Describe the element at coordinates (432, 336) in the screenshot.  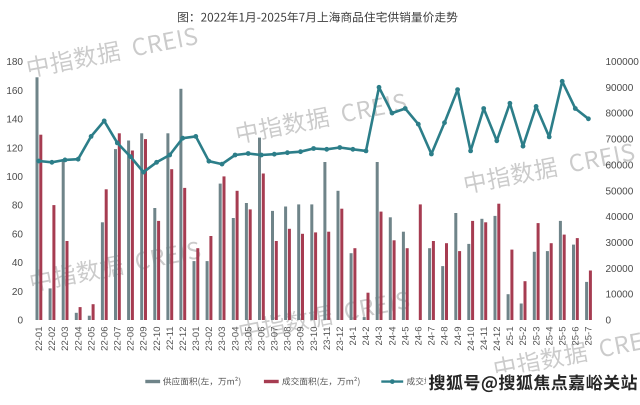
I see `svg-text: 24-7` at that location.